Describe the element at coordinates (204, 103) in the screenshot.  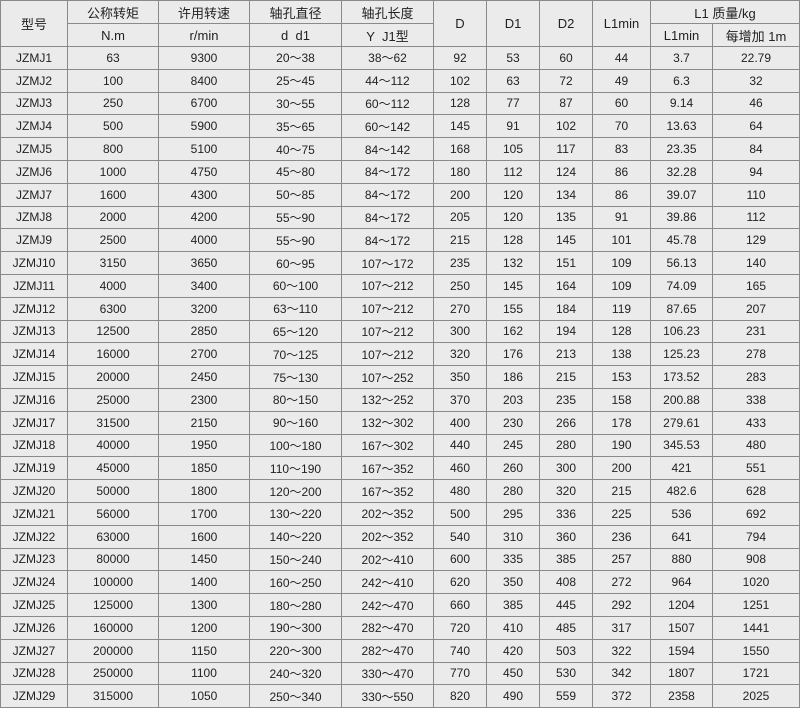
I see `table-cell: 6700` at that location.